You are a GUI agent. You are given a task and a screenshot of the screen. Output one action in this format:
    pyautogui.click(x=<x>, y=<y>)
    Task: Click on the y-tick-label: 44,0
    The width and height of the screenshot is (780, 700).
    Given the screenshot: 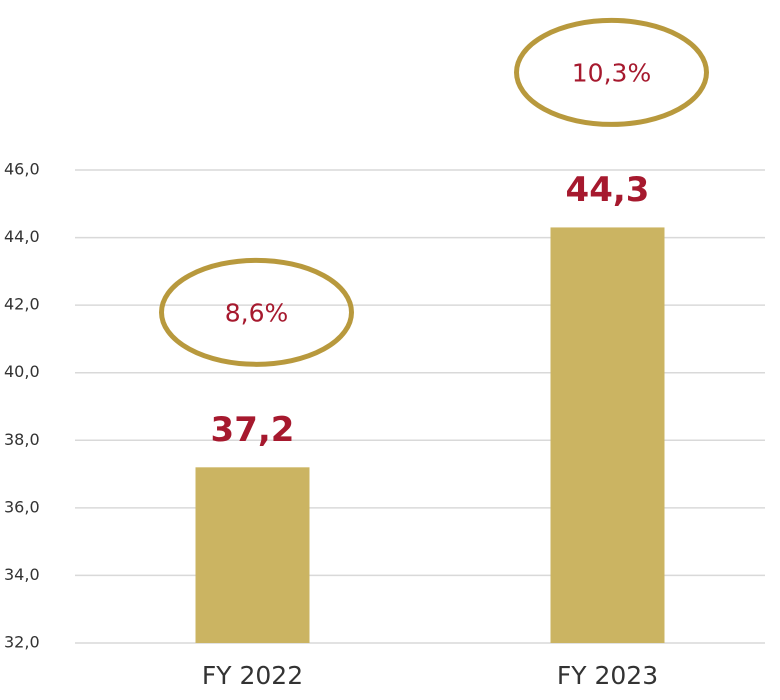 What is the action you would take?
    pyautogui.click(x=22, y=236)
    